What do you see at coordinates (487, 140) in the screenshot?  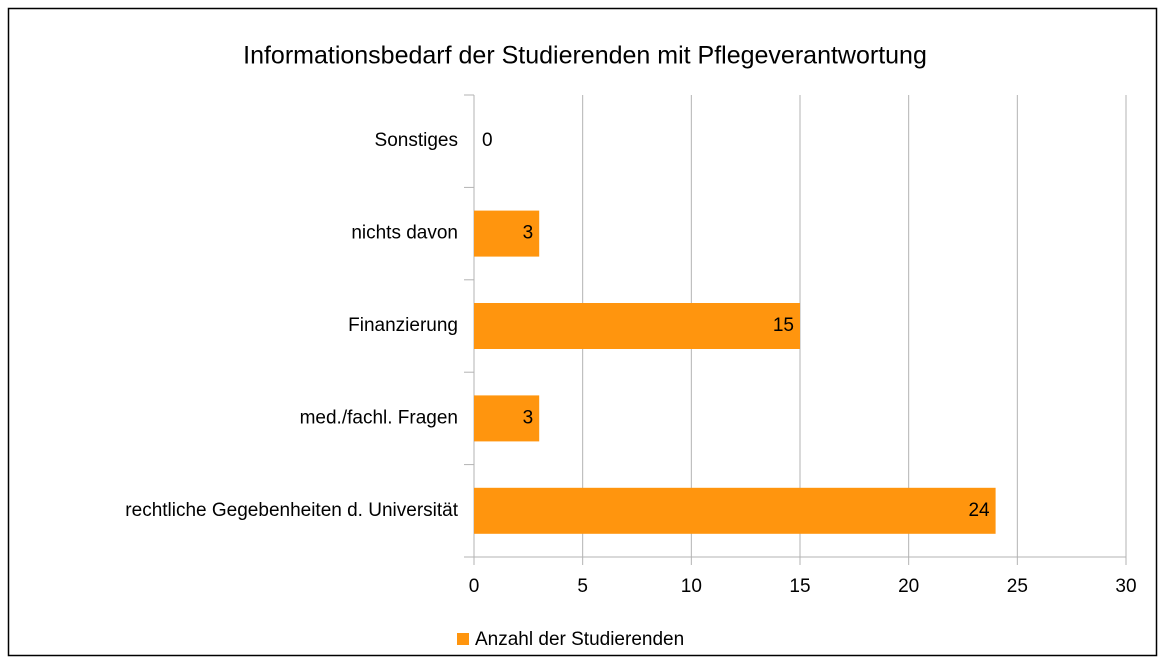 I see `data-label: 0` at bounding box center [487, 140].